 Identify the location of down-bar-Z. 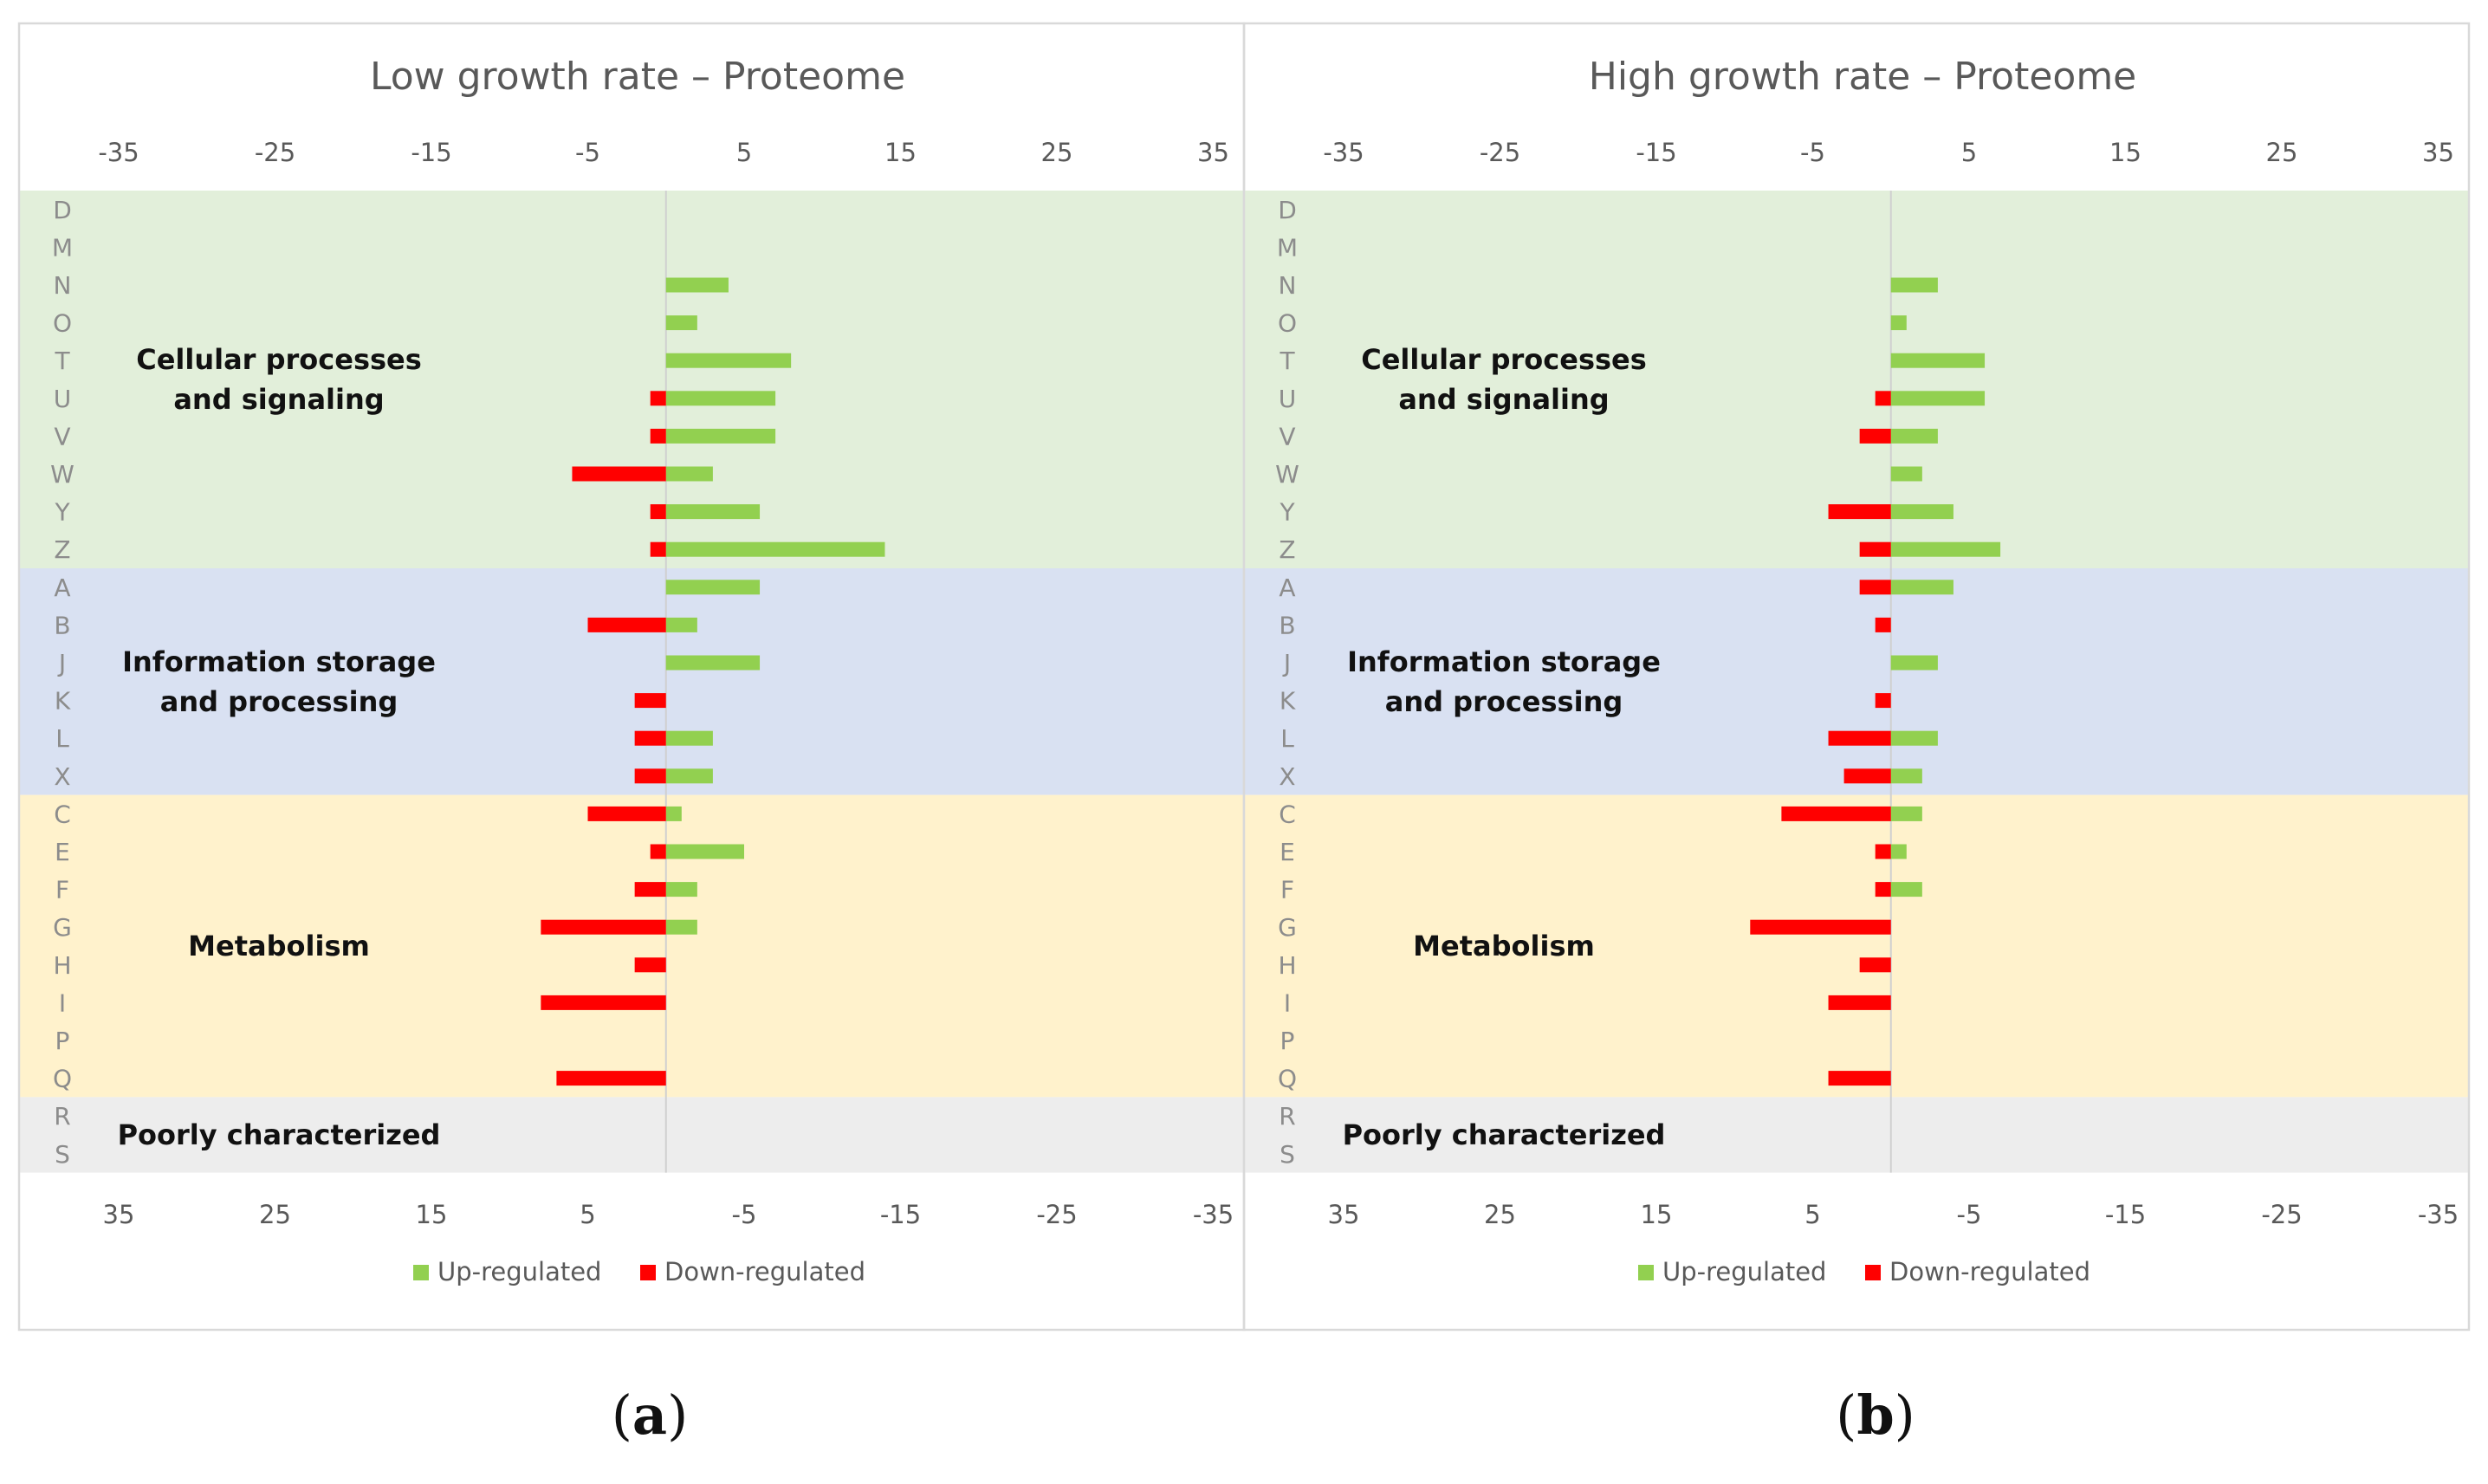
(1875, 549).